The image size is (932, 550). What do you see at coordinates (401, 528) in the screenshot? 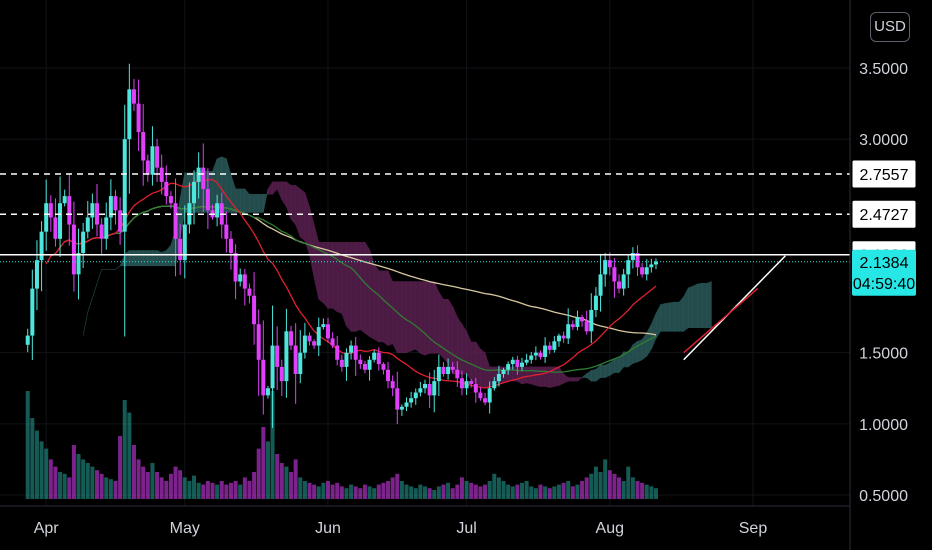
I see `time-axis: Apr May Jun Jul Aug Sep` at bounding box center [401, 528].